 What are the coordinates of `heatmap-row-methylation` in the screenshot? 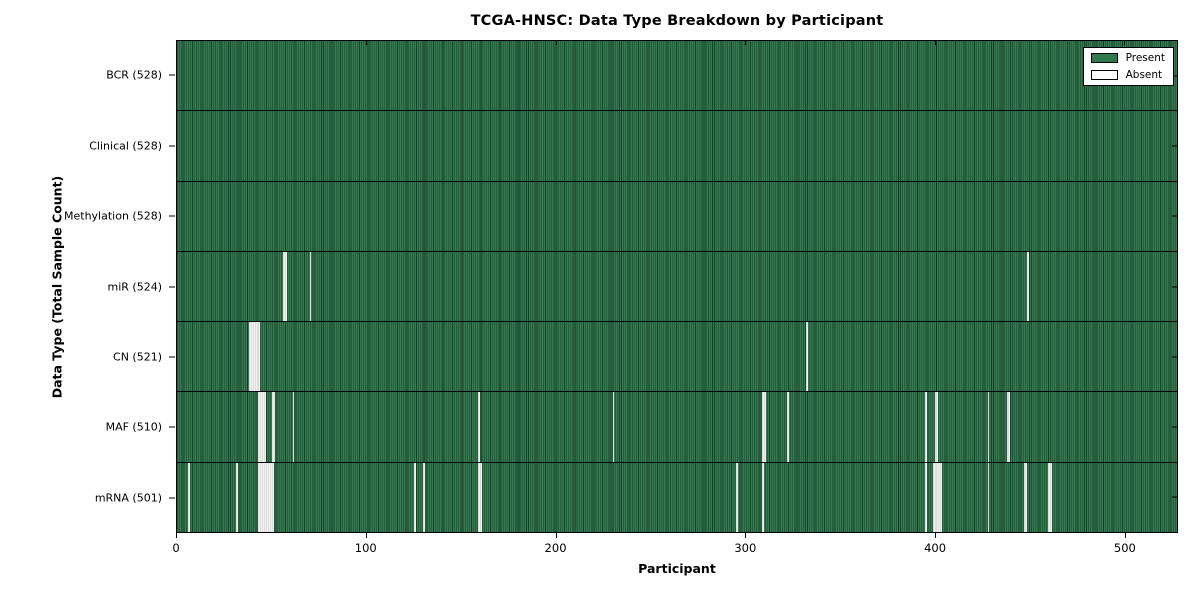 It's located at (677, 216).